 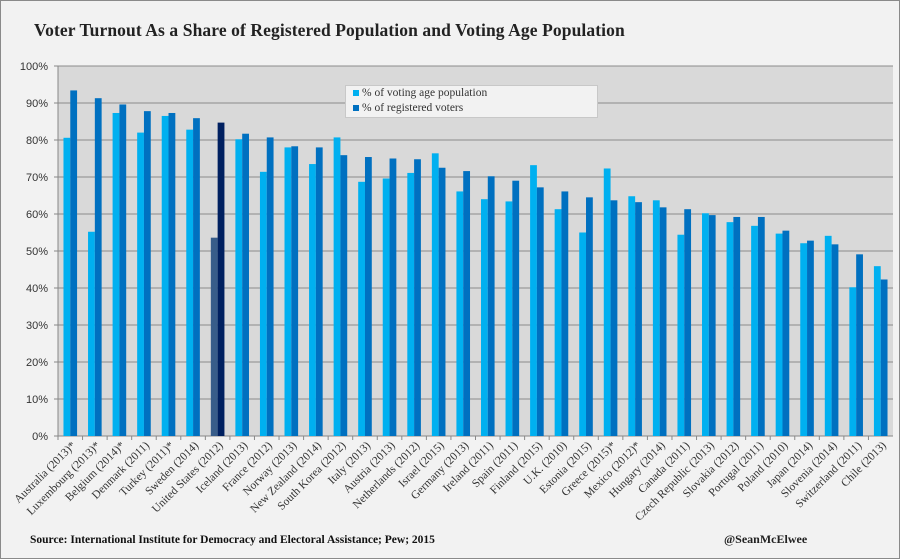 I want to click on legend-swatch-light, so click(x=356, y=93).